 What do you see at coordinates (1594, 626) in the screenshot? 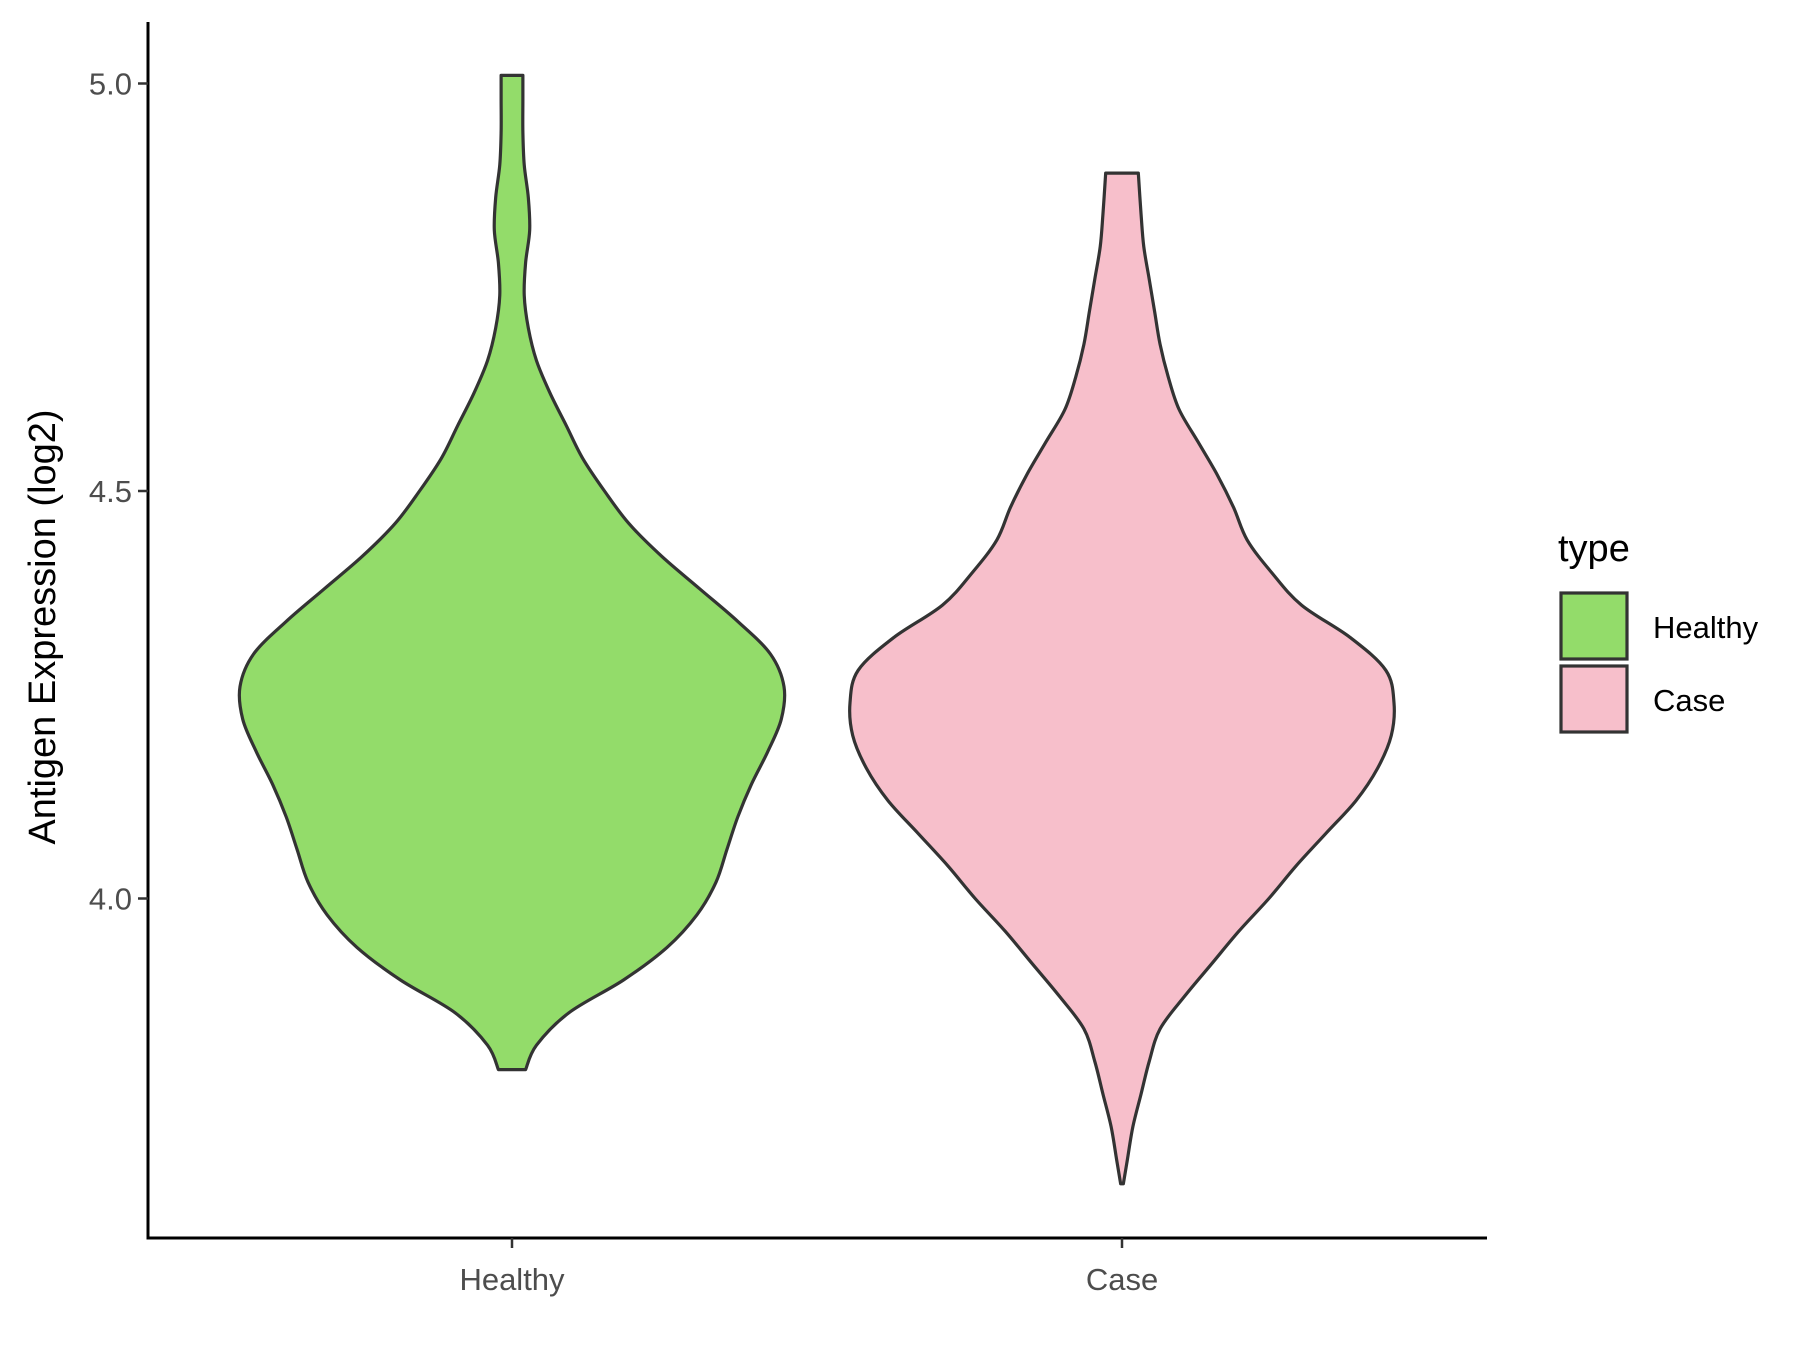
I see `legend-key-healthy` at bounding box center [1594, 626].